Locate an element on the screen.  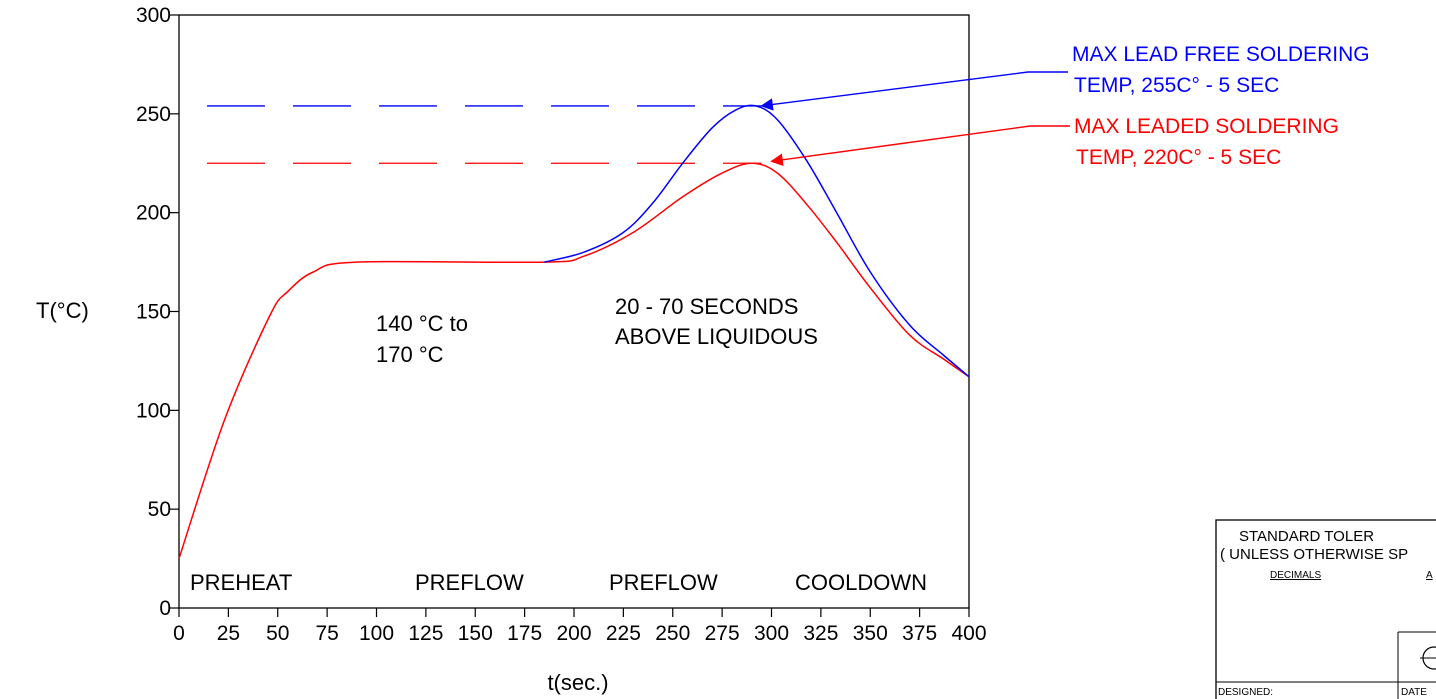
zone-label-cooldown: COOLDOWN is located at coordinates (861, 582).